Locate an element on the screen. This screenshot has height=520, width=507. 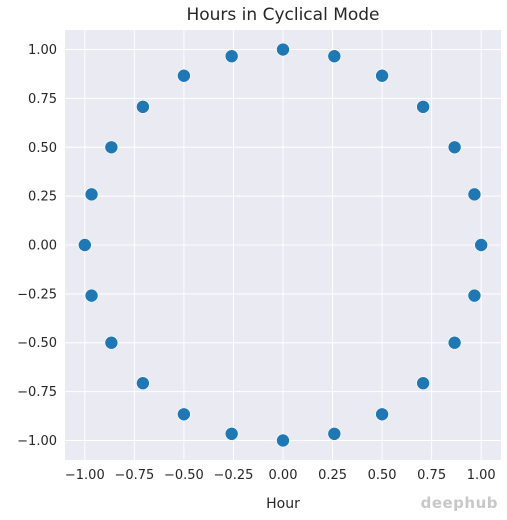
x-axis-label: Hour is located at coordinates (283, 504).